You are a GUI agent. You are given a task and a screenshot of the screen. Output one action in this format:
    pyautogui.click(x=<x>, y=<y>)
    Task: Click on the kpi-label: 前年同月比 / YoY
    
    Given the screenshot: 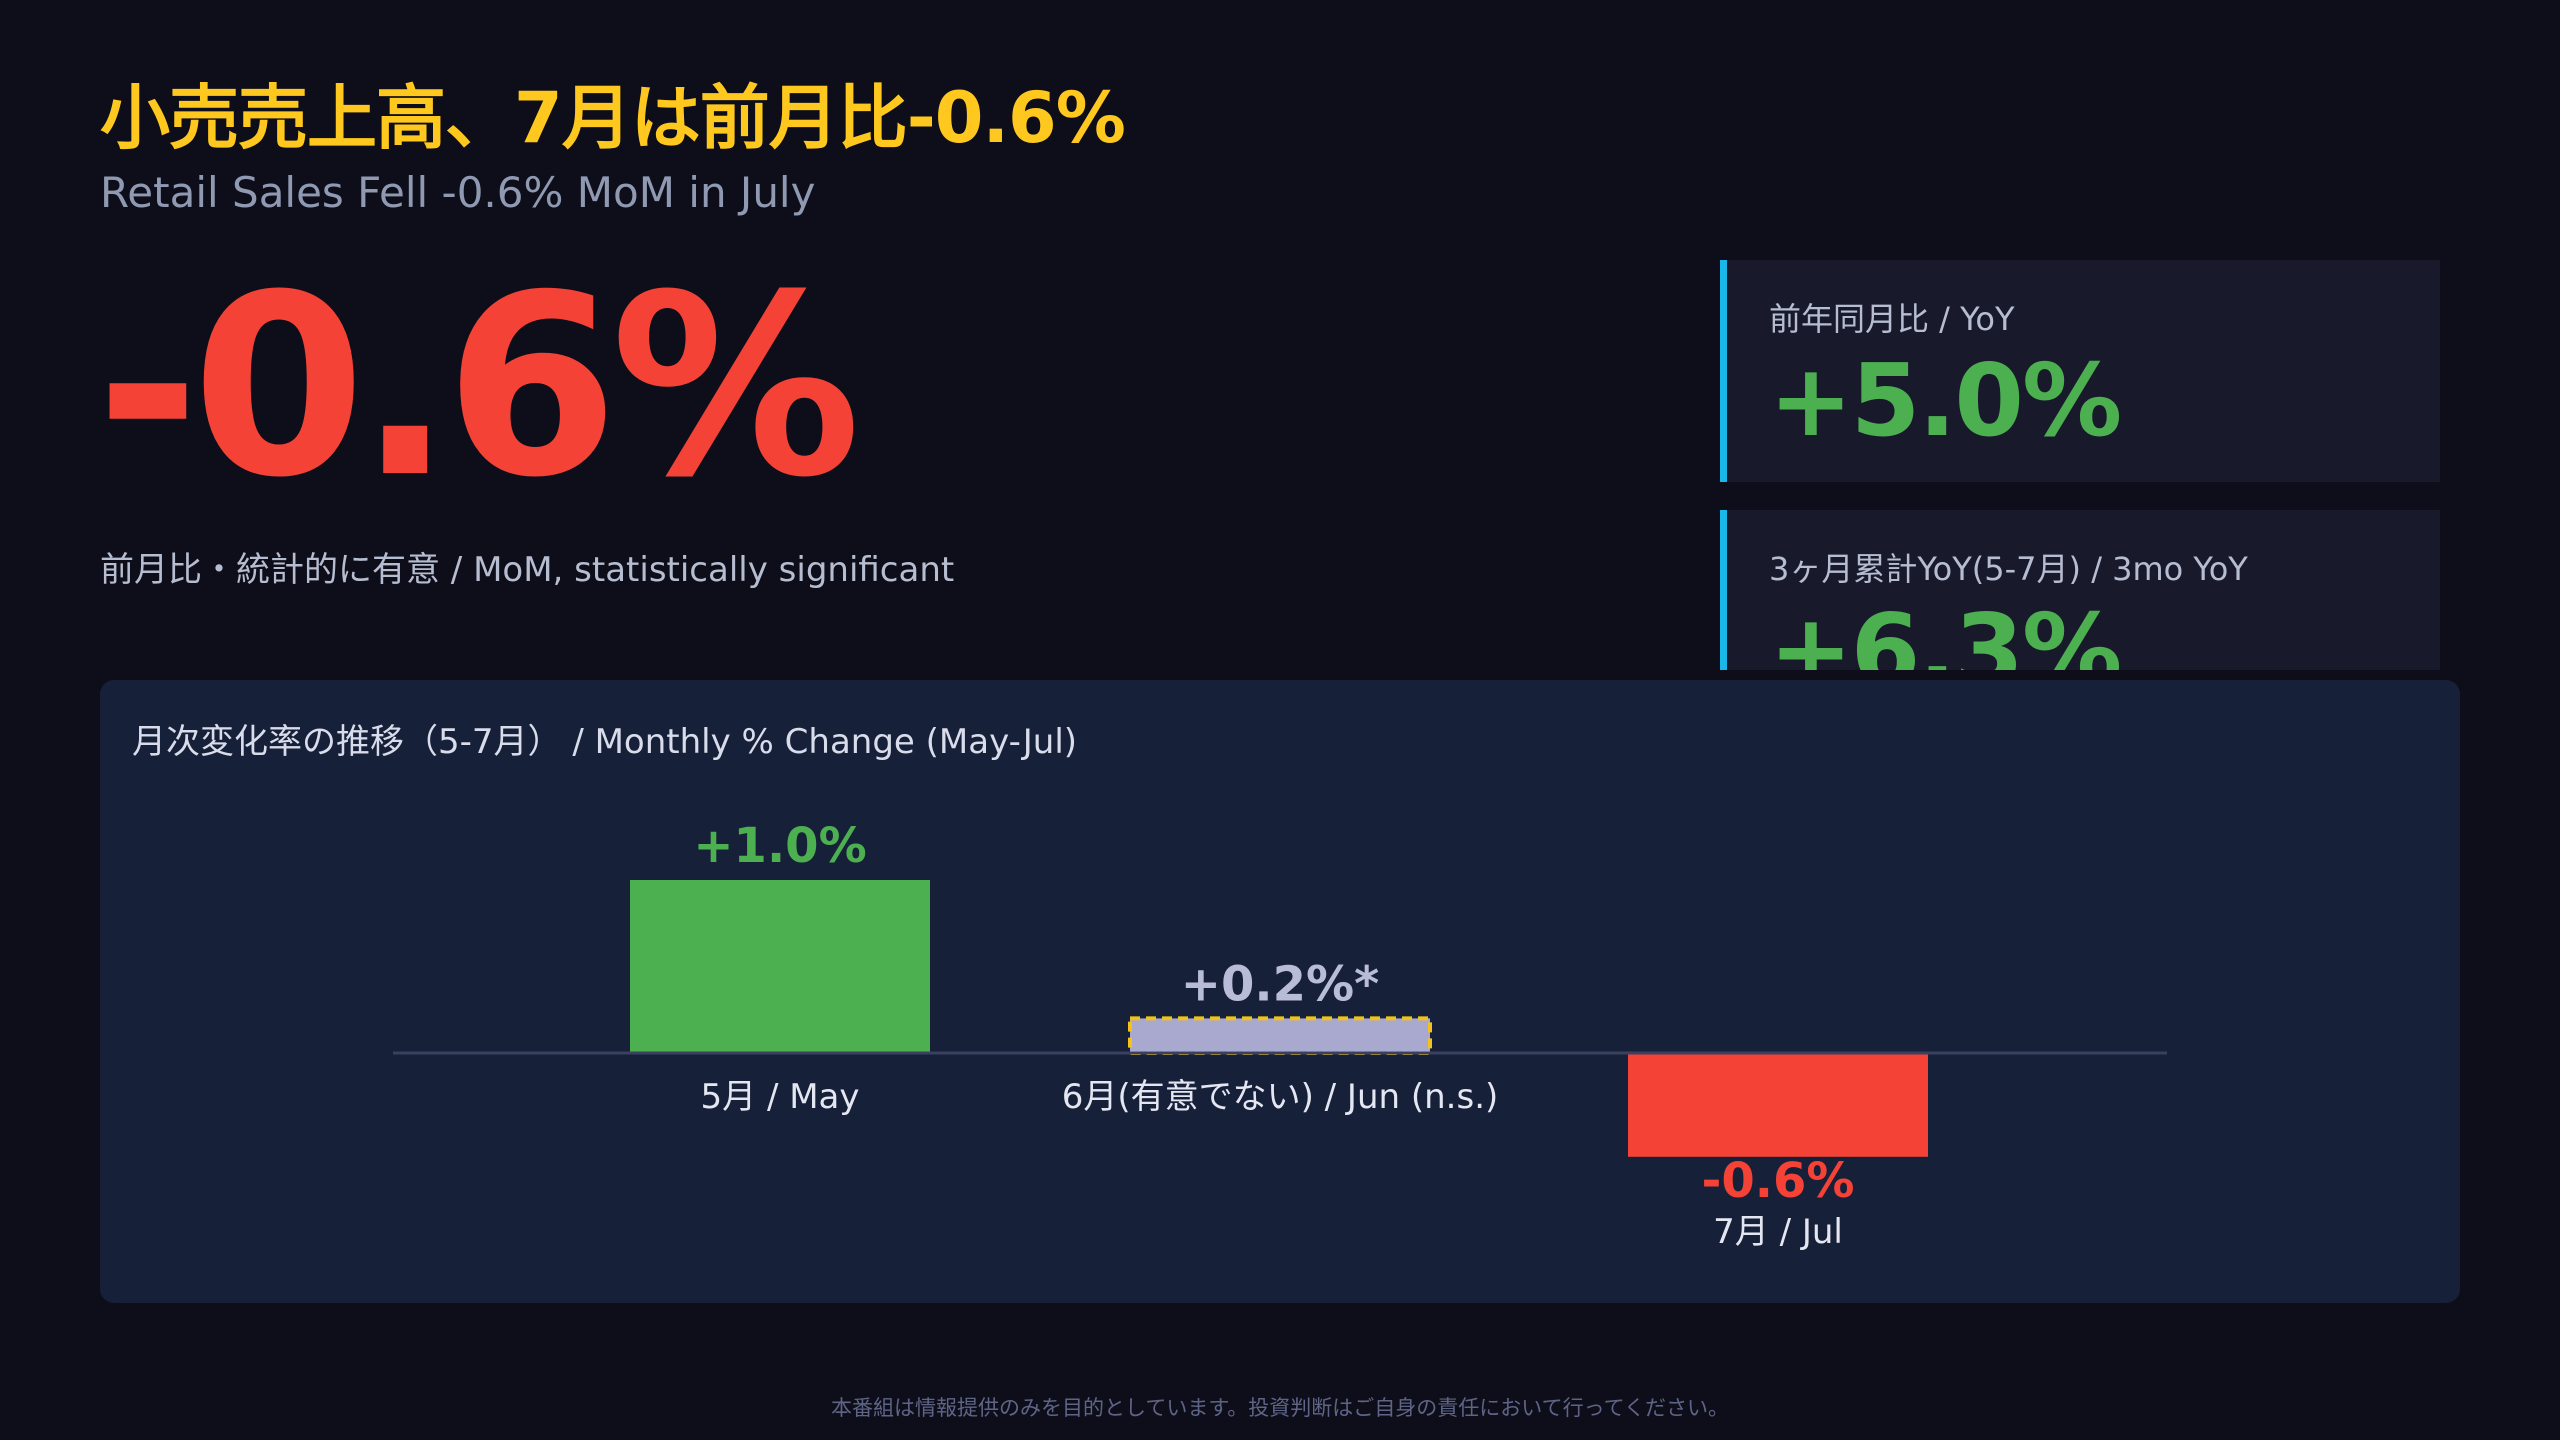 What is the action you would take?
    pyautogui.click(x=1892, y=319)
    